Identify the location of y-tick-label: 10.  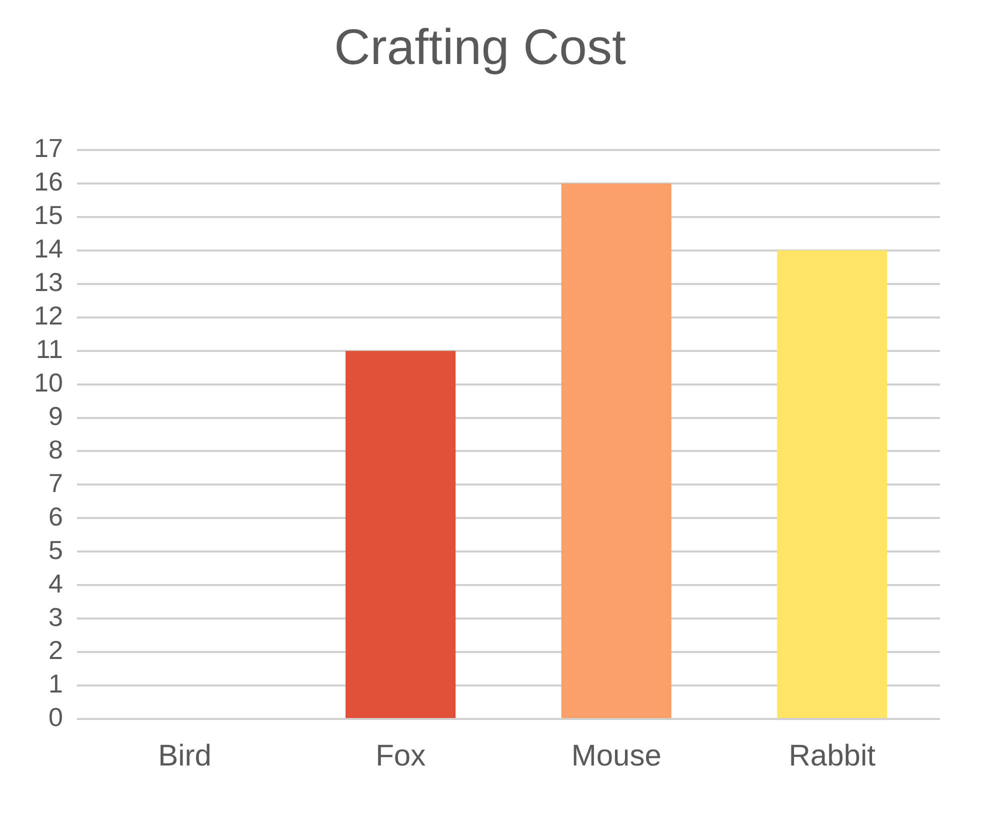
(48, 382).